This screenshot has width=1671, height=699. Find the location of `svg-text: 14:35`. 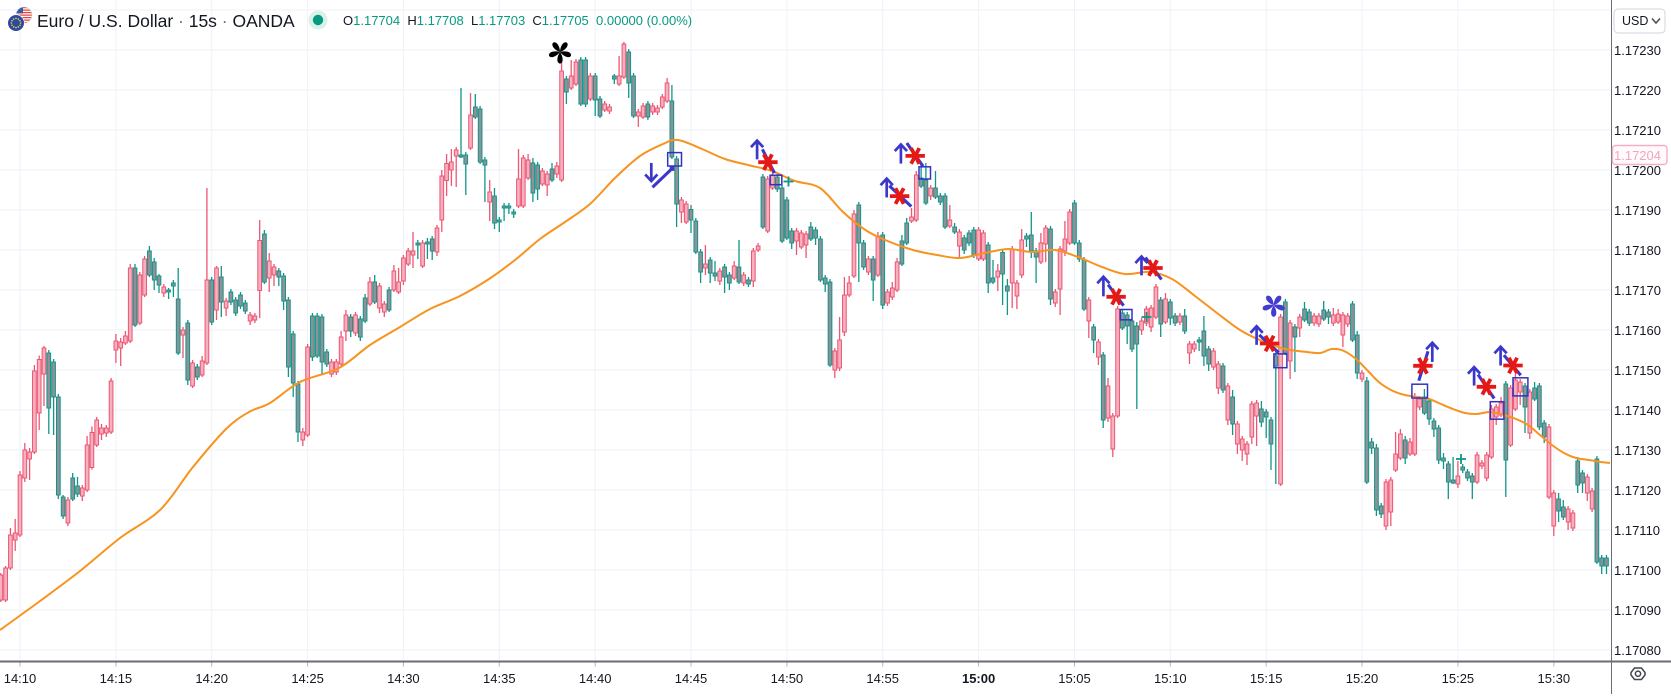

svg-text: 14:35 is located at coordinates (499, 678).